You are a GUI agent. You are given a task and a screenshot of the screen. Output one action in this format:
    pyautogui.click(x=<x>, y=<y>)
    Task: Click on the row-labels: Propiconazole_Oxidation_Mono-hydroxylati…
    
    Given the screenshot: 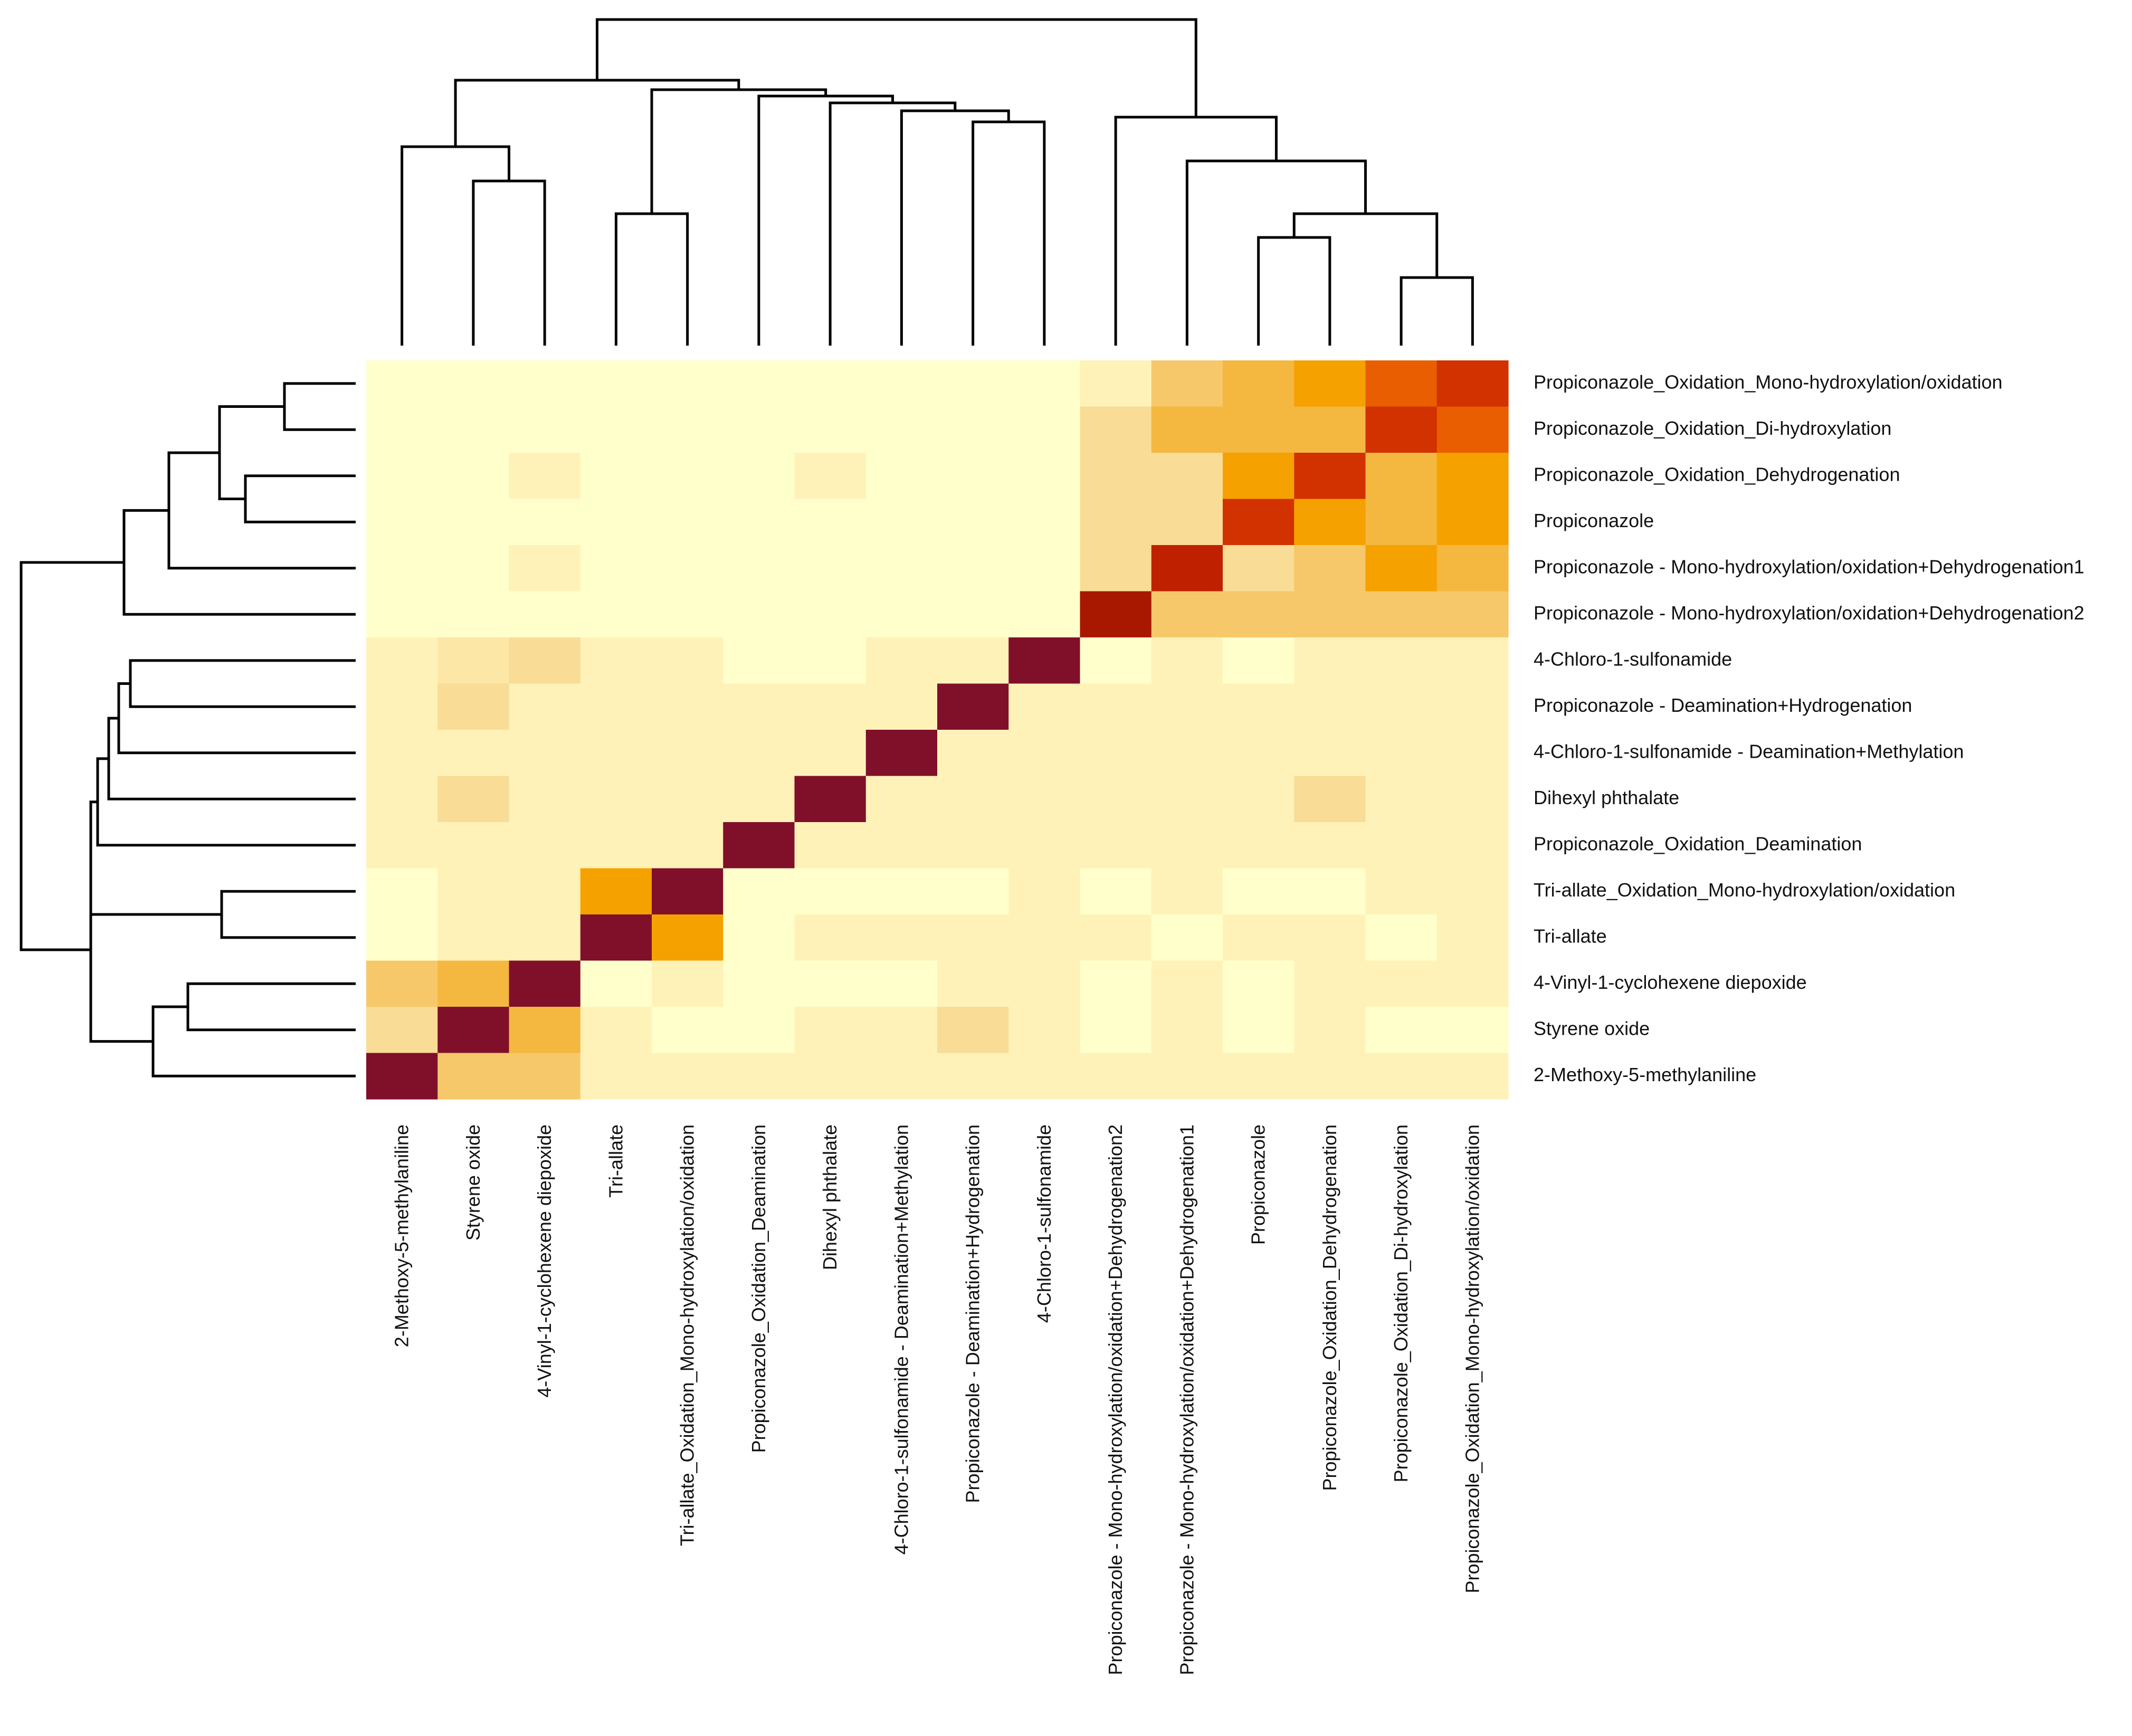 What is the action you would take?
    pyautogui.click(x=1809, y=728)
    